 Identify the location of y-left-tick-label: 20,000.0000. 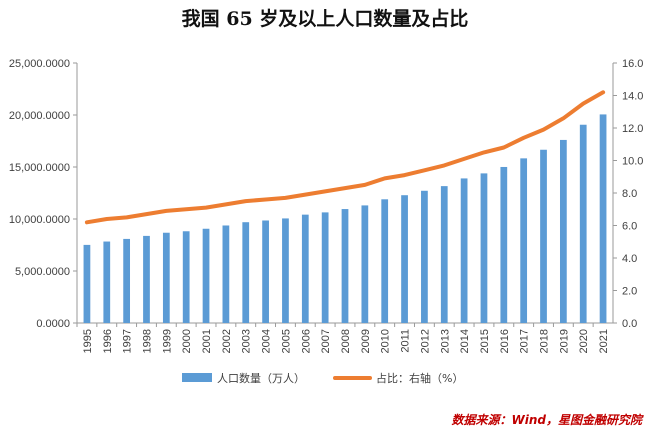
(39, 116).